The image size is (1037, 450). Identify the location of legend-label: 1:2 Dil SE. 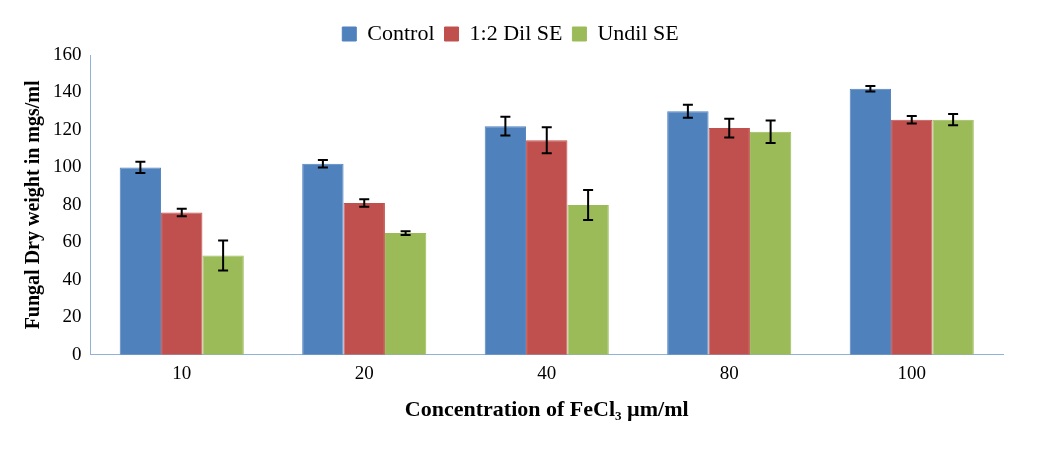
(516, 32).